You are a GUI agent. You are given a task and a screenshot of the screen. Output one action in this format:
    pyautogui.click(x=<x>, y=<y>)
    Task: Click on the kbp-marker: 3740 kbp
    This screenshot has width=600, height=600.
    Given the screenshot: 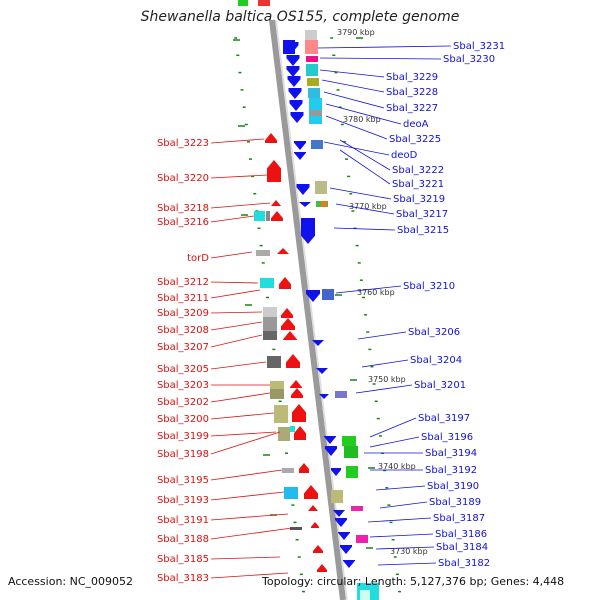 What is the action you would take?
    pyautogui.click(x=397, y=466)
    